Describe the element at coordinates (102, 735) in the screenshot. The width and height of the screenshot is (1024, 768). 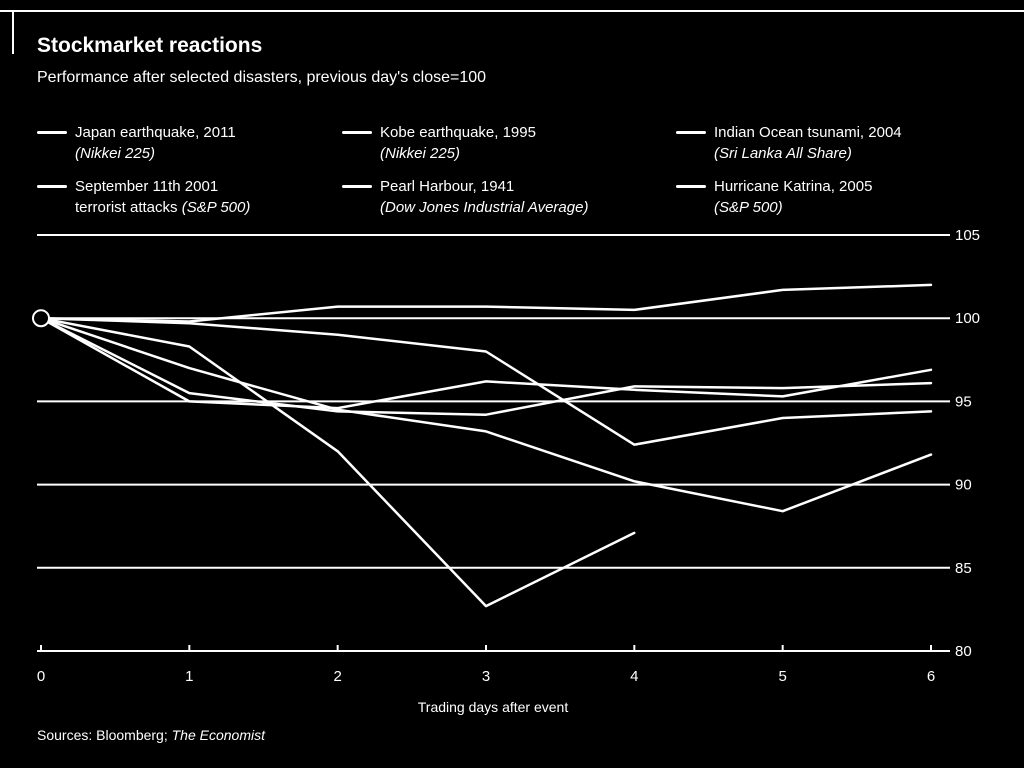
I see `source-label: Sources: Bloomberg;` at that location.